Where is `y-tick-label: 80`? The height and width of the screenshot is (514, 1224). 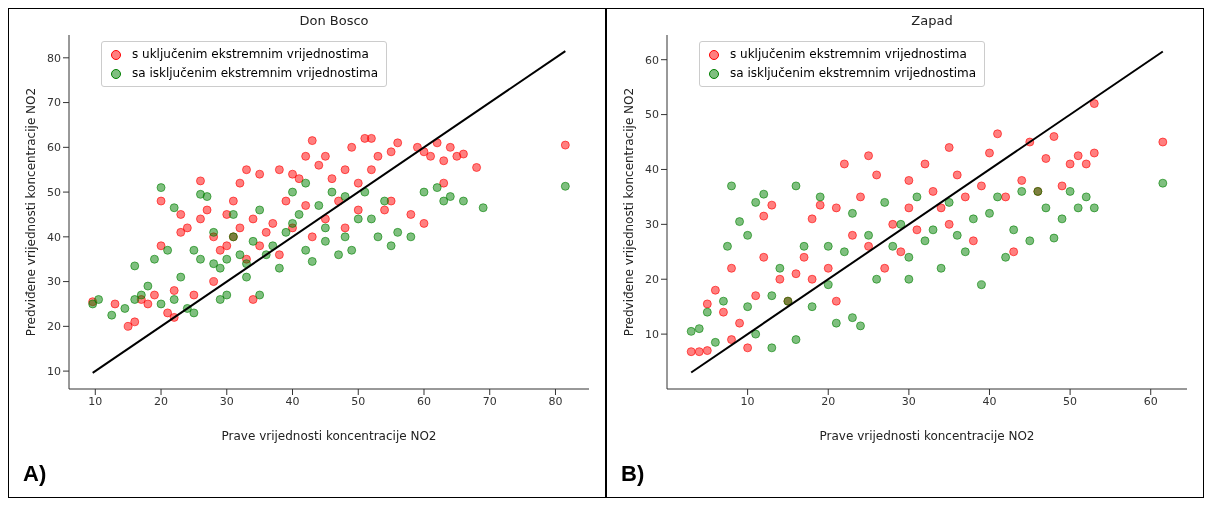
y-tick-label: 80 is located at coordinates (54, 58).